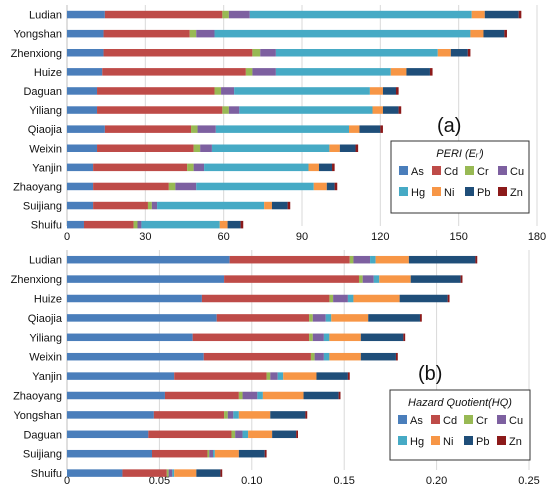 The image size is (550, 496). Describe the element at coordinates (460, 177) in the screenshot. I see `legend-box` at that location.